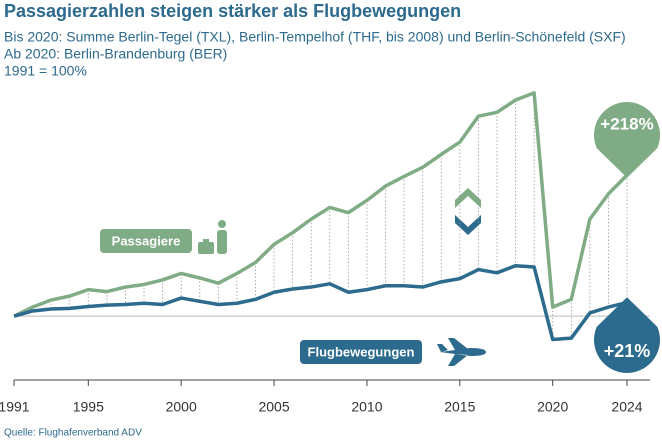 The width and height of the screenshot is (662, 440). Describe the element at coordinates (366, 407) in the screenshot. I see `x-tick-label: 2010` at that location.